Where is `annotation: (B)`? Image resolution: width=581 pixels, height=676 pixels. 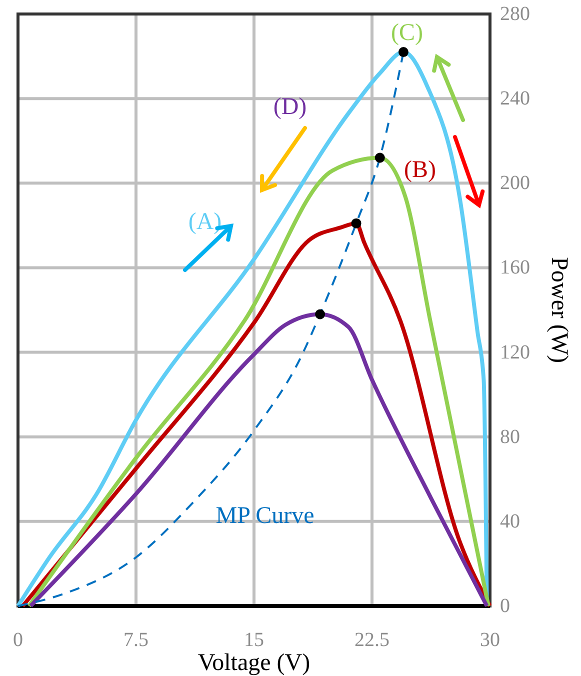
annotation: (B) is located at coordinates (420, 170).